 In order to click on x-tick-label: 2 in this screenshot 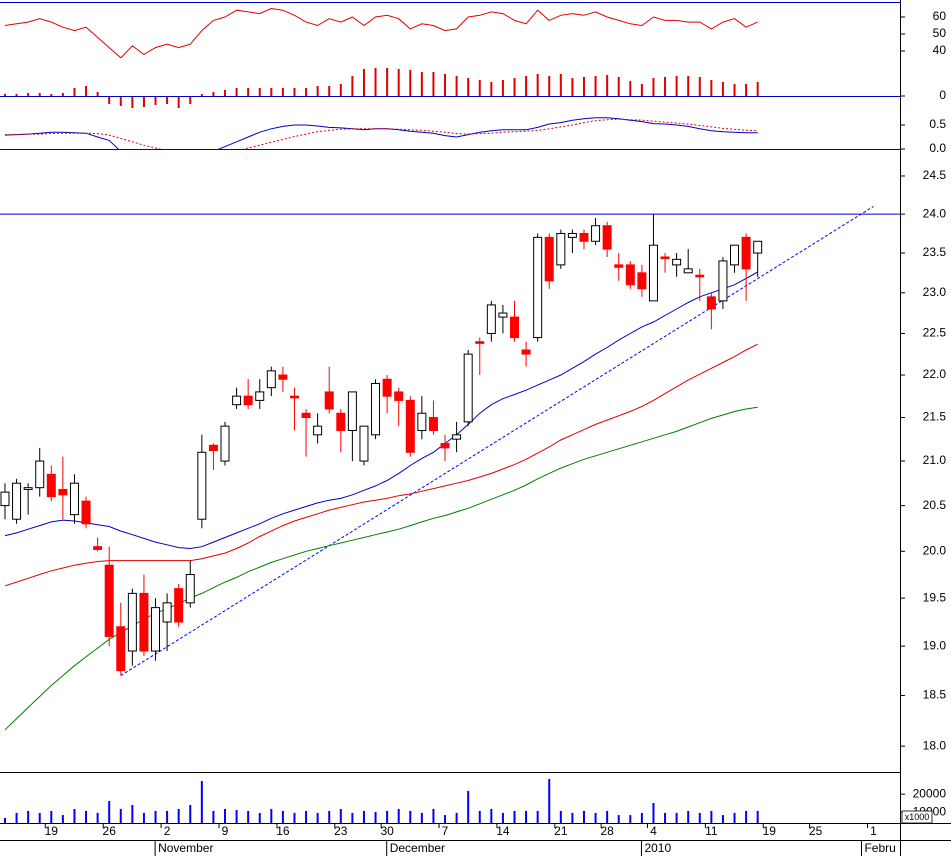, I will do `click(167, 831)`.